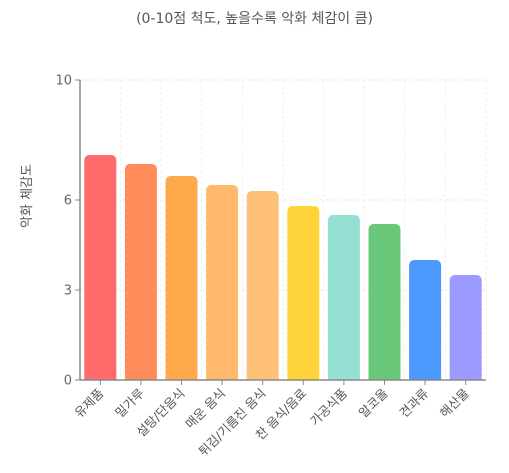 Image resolution: width=509 pixels, height=473 pixels. I want to click on x-tick-label: 가공식품, so click(328, 407).